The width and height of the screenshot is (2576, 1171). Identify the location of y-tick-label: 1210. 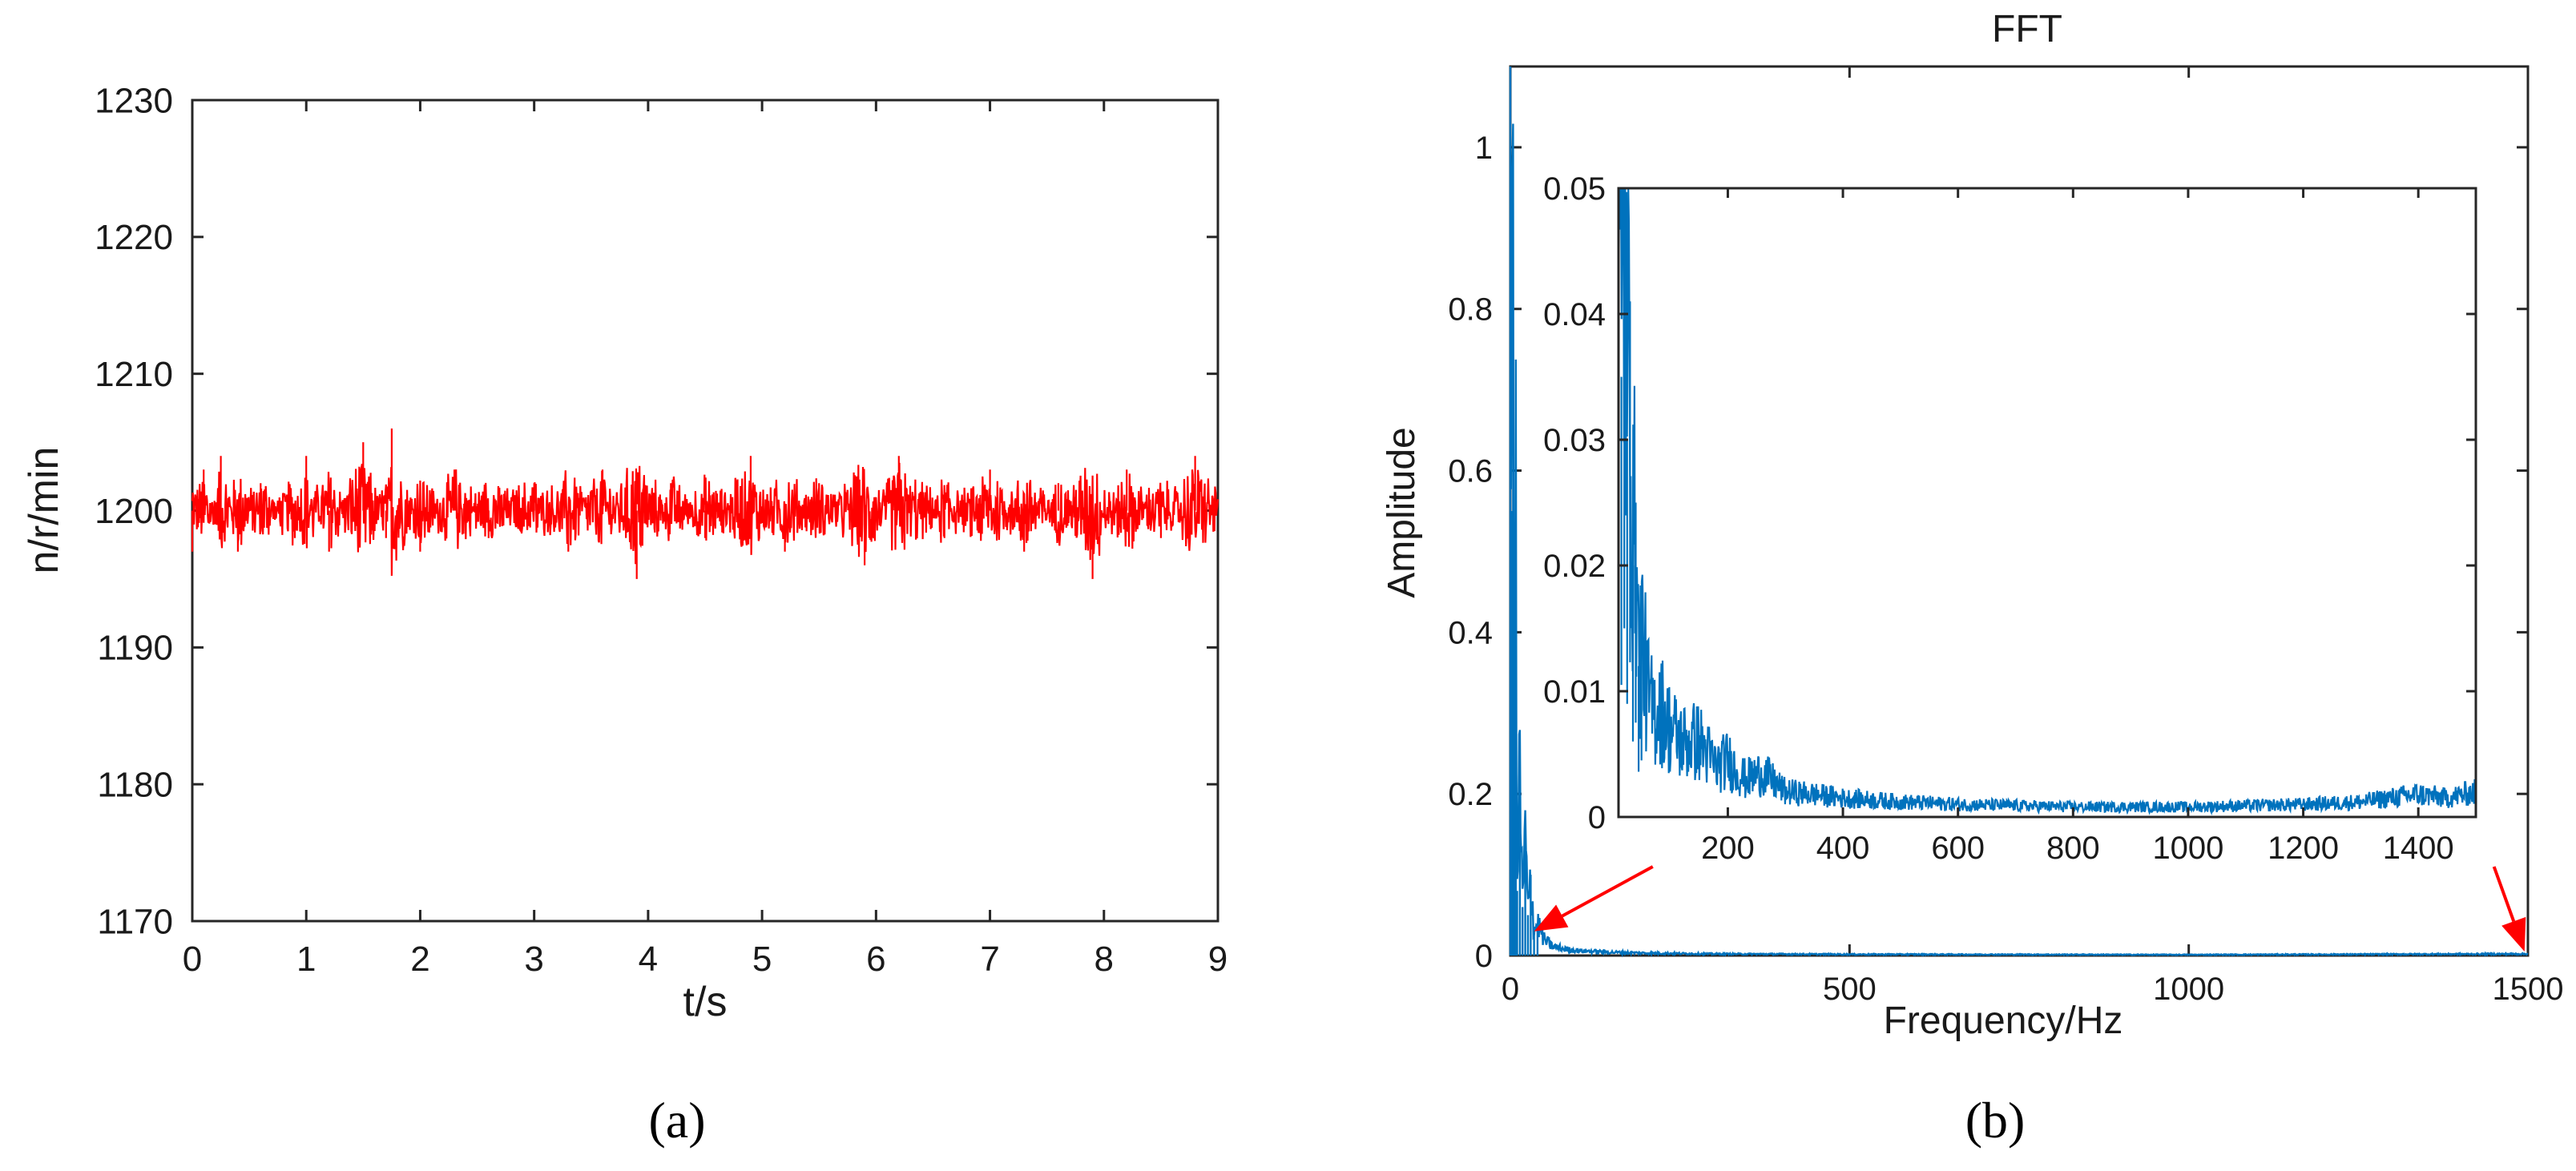
(134, 374).